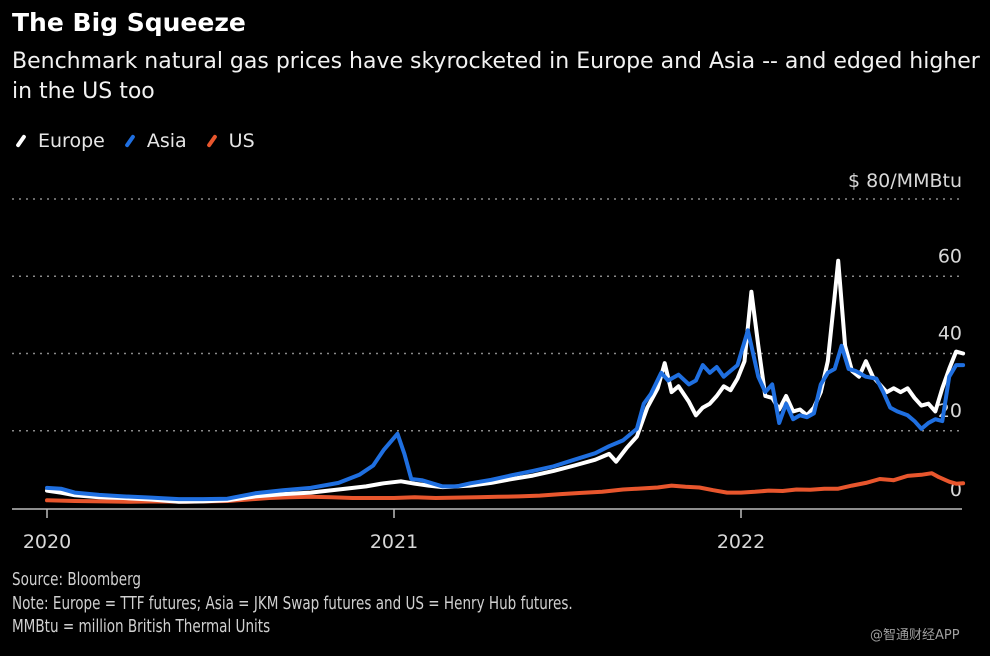  Describe the element at coordinates (905, 181) in the screenshot. I see `y-tick-label-80: $ 80/MMBtu` at that location.